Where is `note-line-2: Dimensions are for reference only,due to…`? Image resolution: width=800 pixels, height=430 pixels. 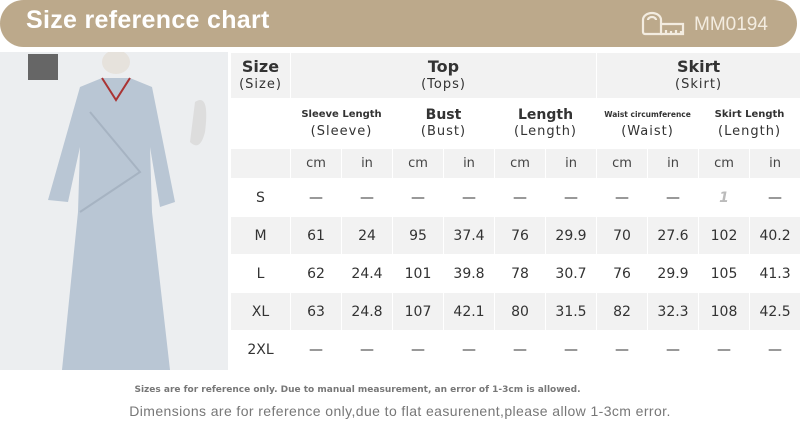
note-line-2: Dimensions are for reference only,due to… is located at coordinates (400, 411).